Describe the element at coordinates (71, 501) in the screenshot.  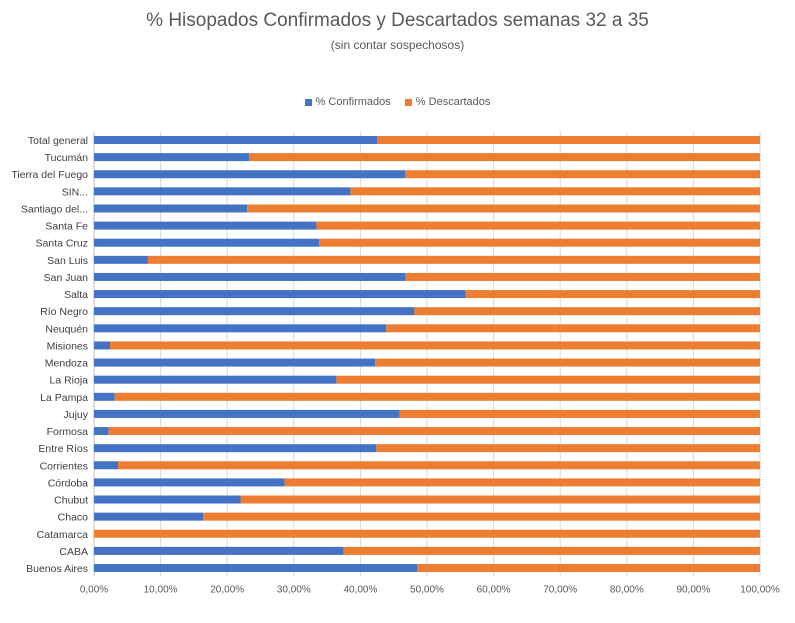
I see `category-label: Chubut` at that location.